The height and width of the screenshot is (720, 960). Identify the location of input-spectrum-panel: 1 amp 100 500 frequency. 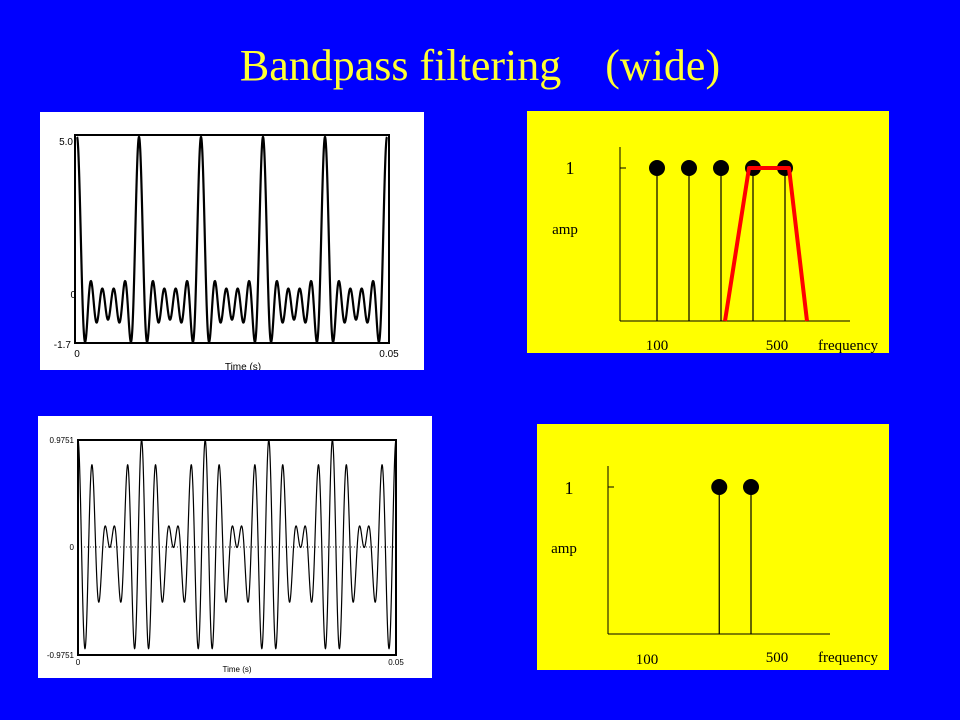
(708, 232).